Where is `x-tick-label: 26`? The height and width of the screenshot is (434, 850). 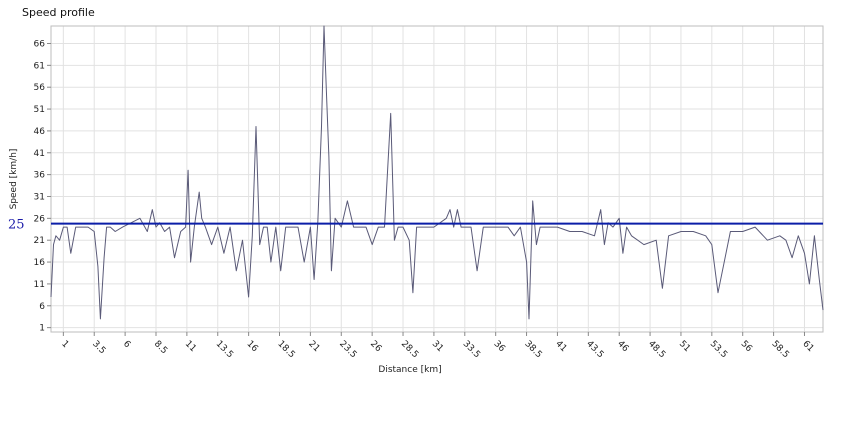 x-tick-label: 26 is located at coordinates (375, 346).